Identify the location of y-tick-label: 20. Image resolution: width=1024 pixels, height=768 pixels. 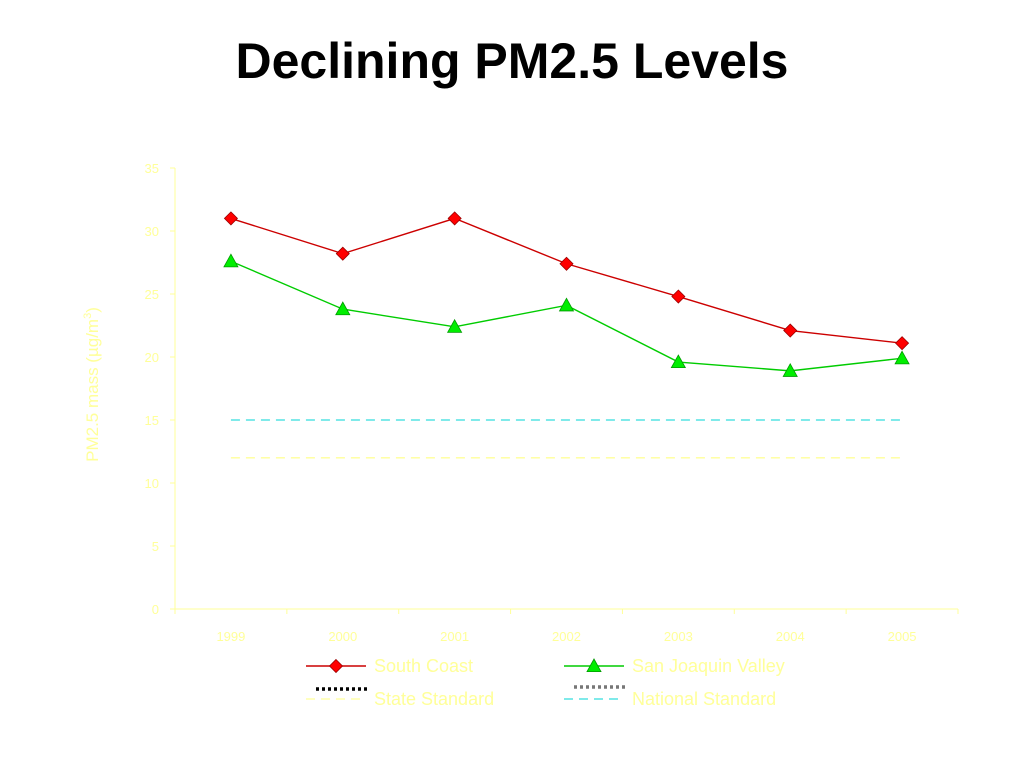
(152, 357).